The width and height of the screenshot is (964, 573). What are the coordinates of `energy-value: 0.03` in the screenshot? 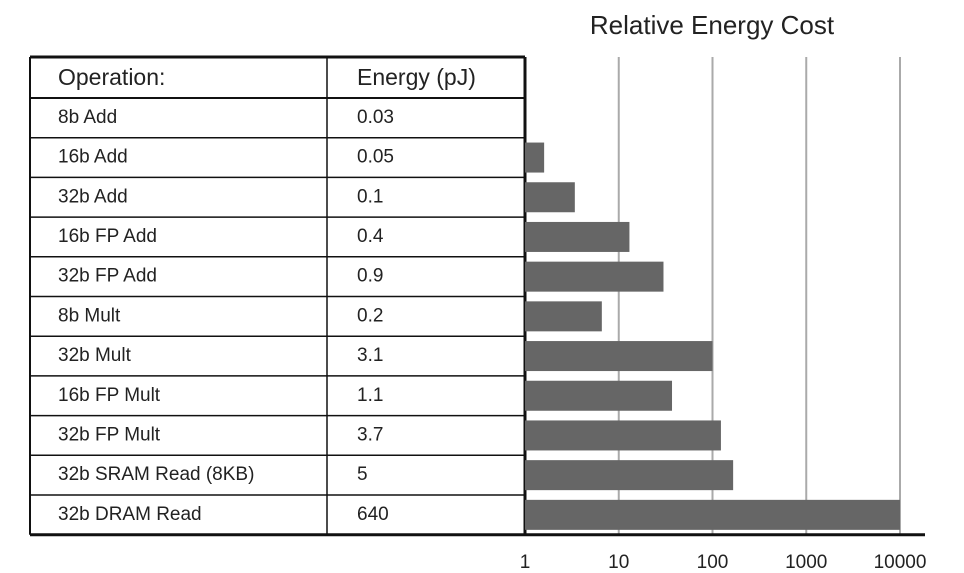 It's located at (375, 117).